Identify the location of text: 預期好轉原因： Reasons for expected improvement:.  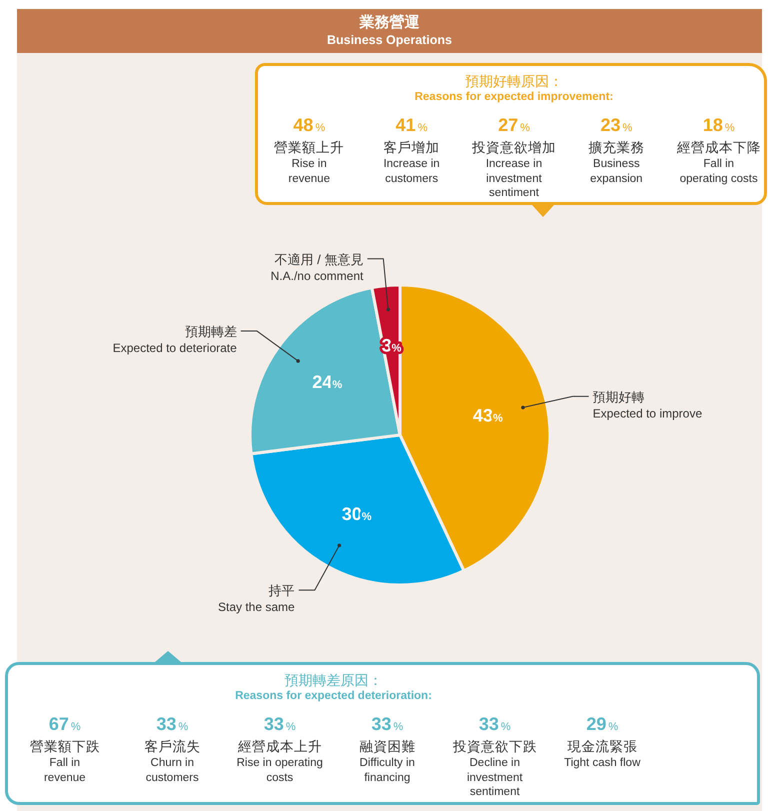
(514, 89).